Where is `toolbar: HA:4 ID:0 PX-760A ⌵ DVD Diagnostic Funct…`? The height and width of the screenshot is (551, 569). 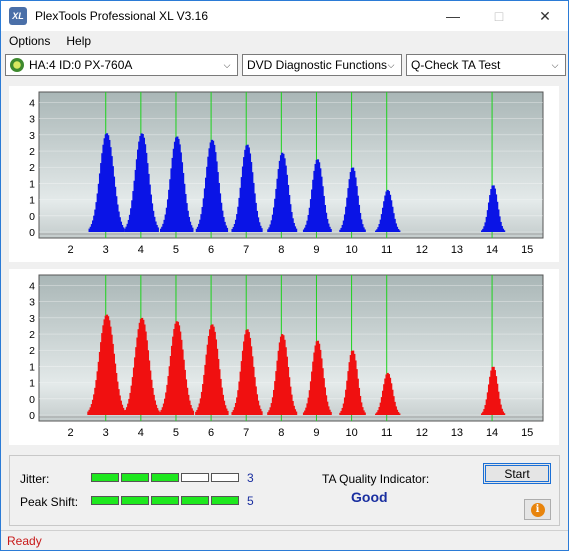 toolbar: HA:4 ID:0 PX-760A ⌵ DVD Diagnostic Funct… is located at coordinates (284, 66).